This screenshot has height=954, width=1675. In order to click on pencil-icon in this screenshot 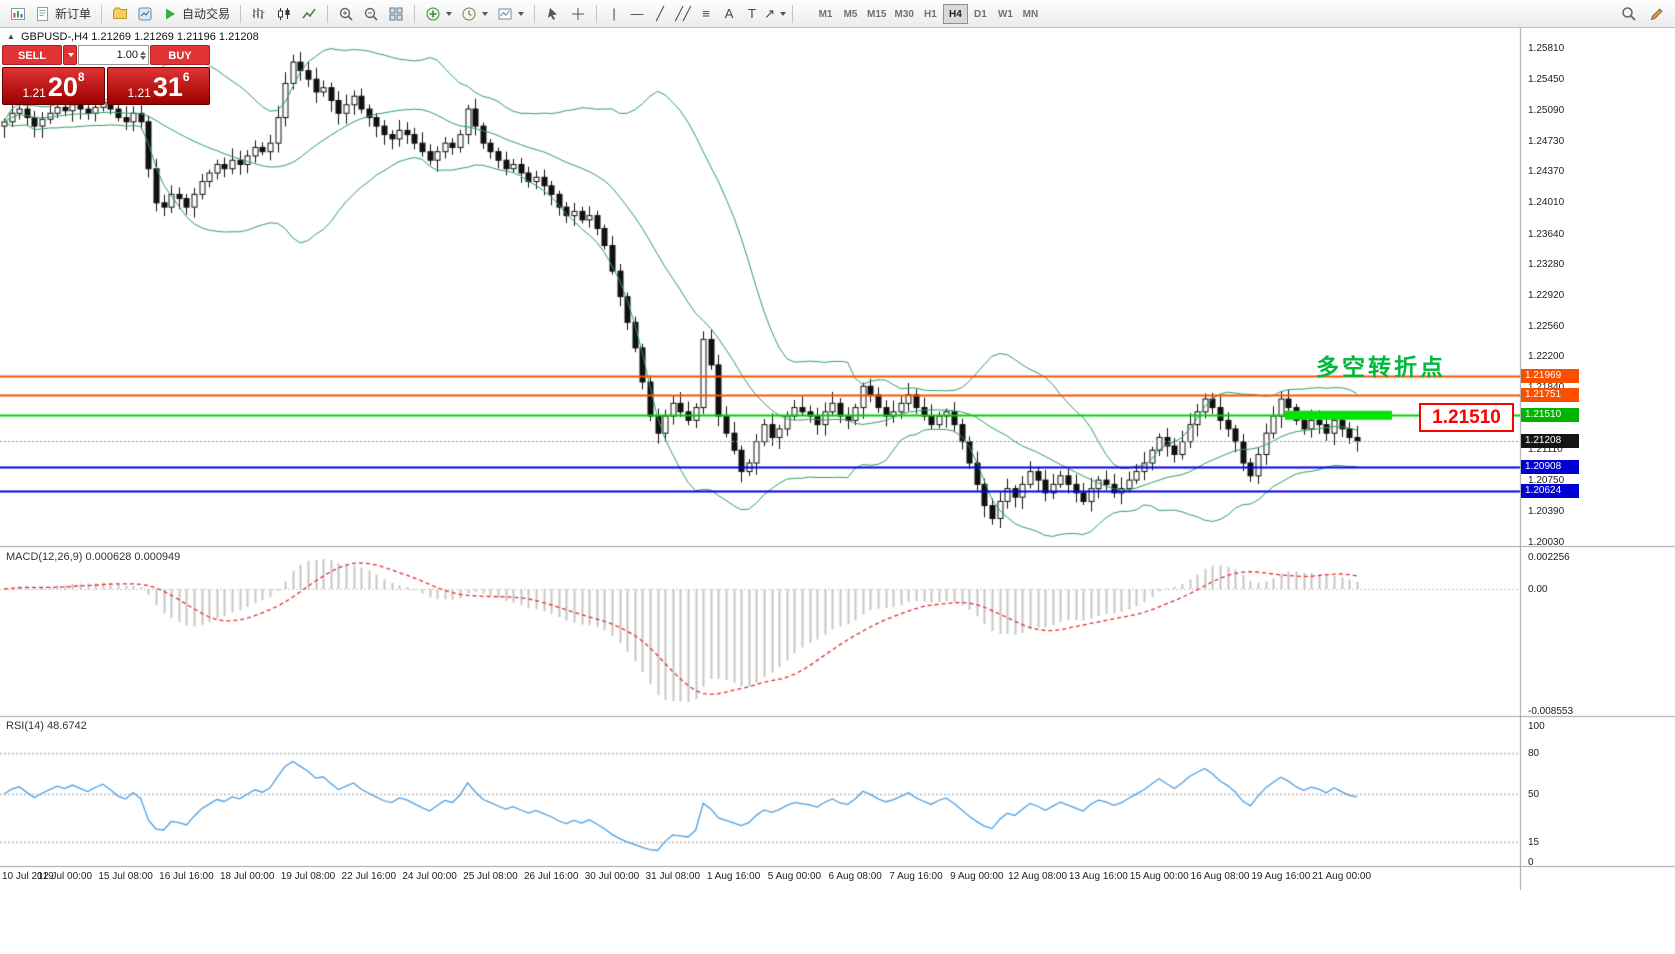, I will do `click(1656, 13)`.